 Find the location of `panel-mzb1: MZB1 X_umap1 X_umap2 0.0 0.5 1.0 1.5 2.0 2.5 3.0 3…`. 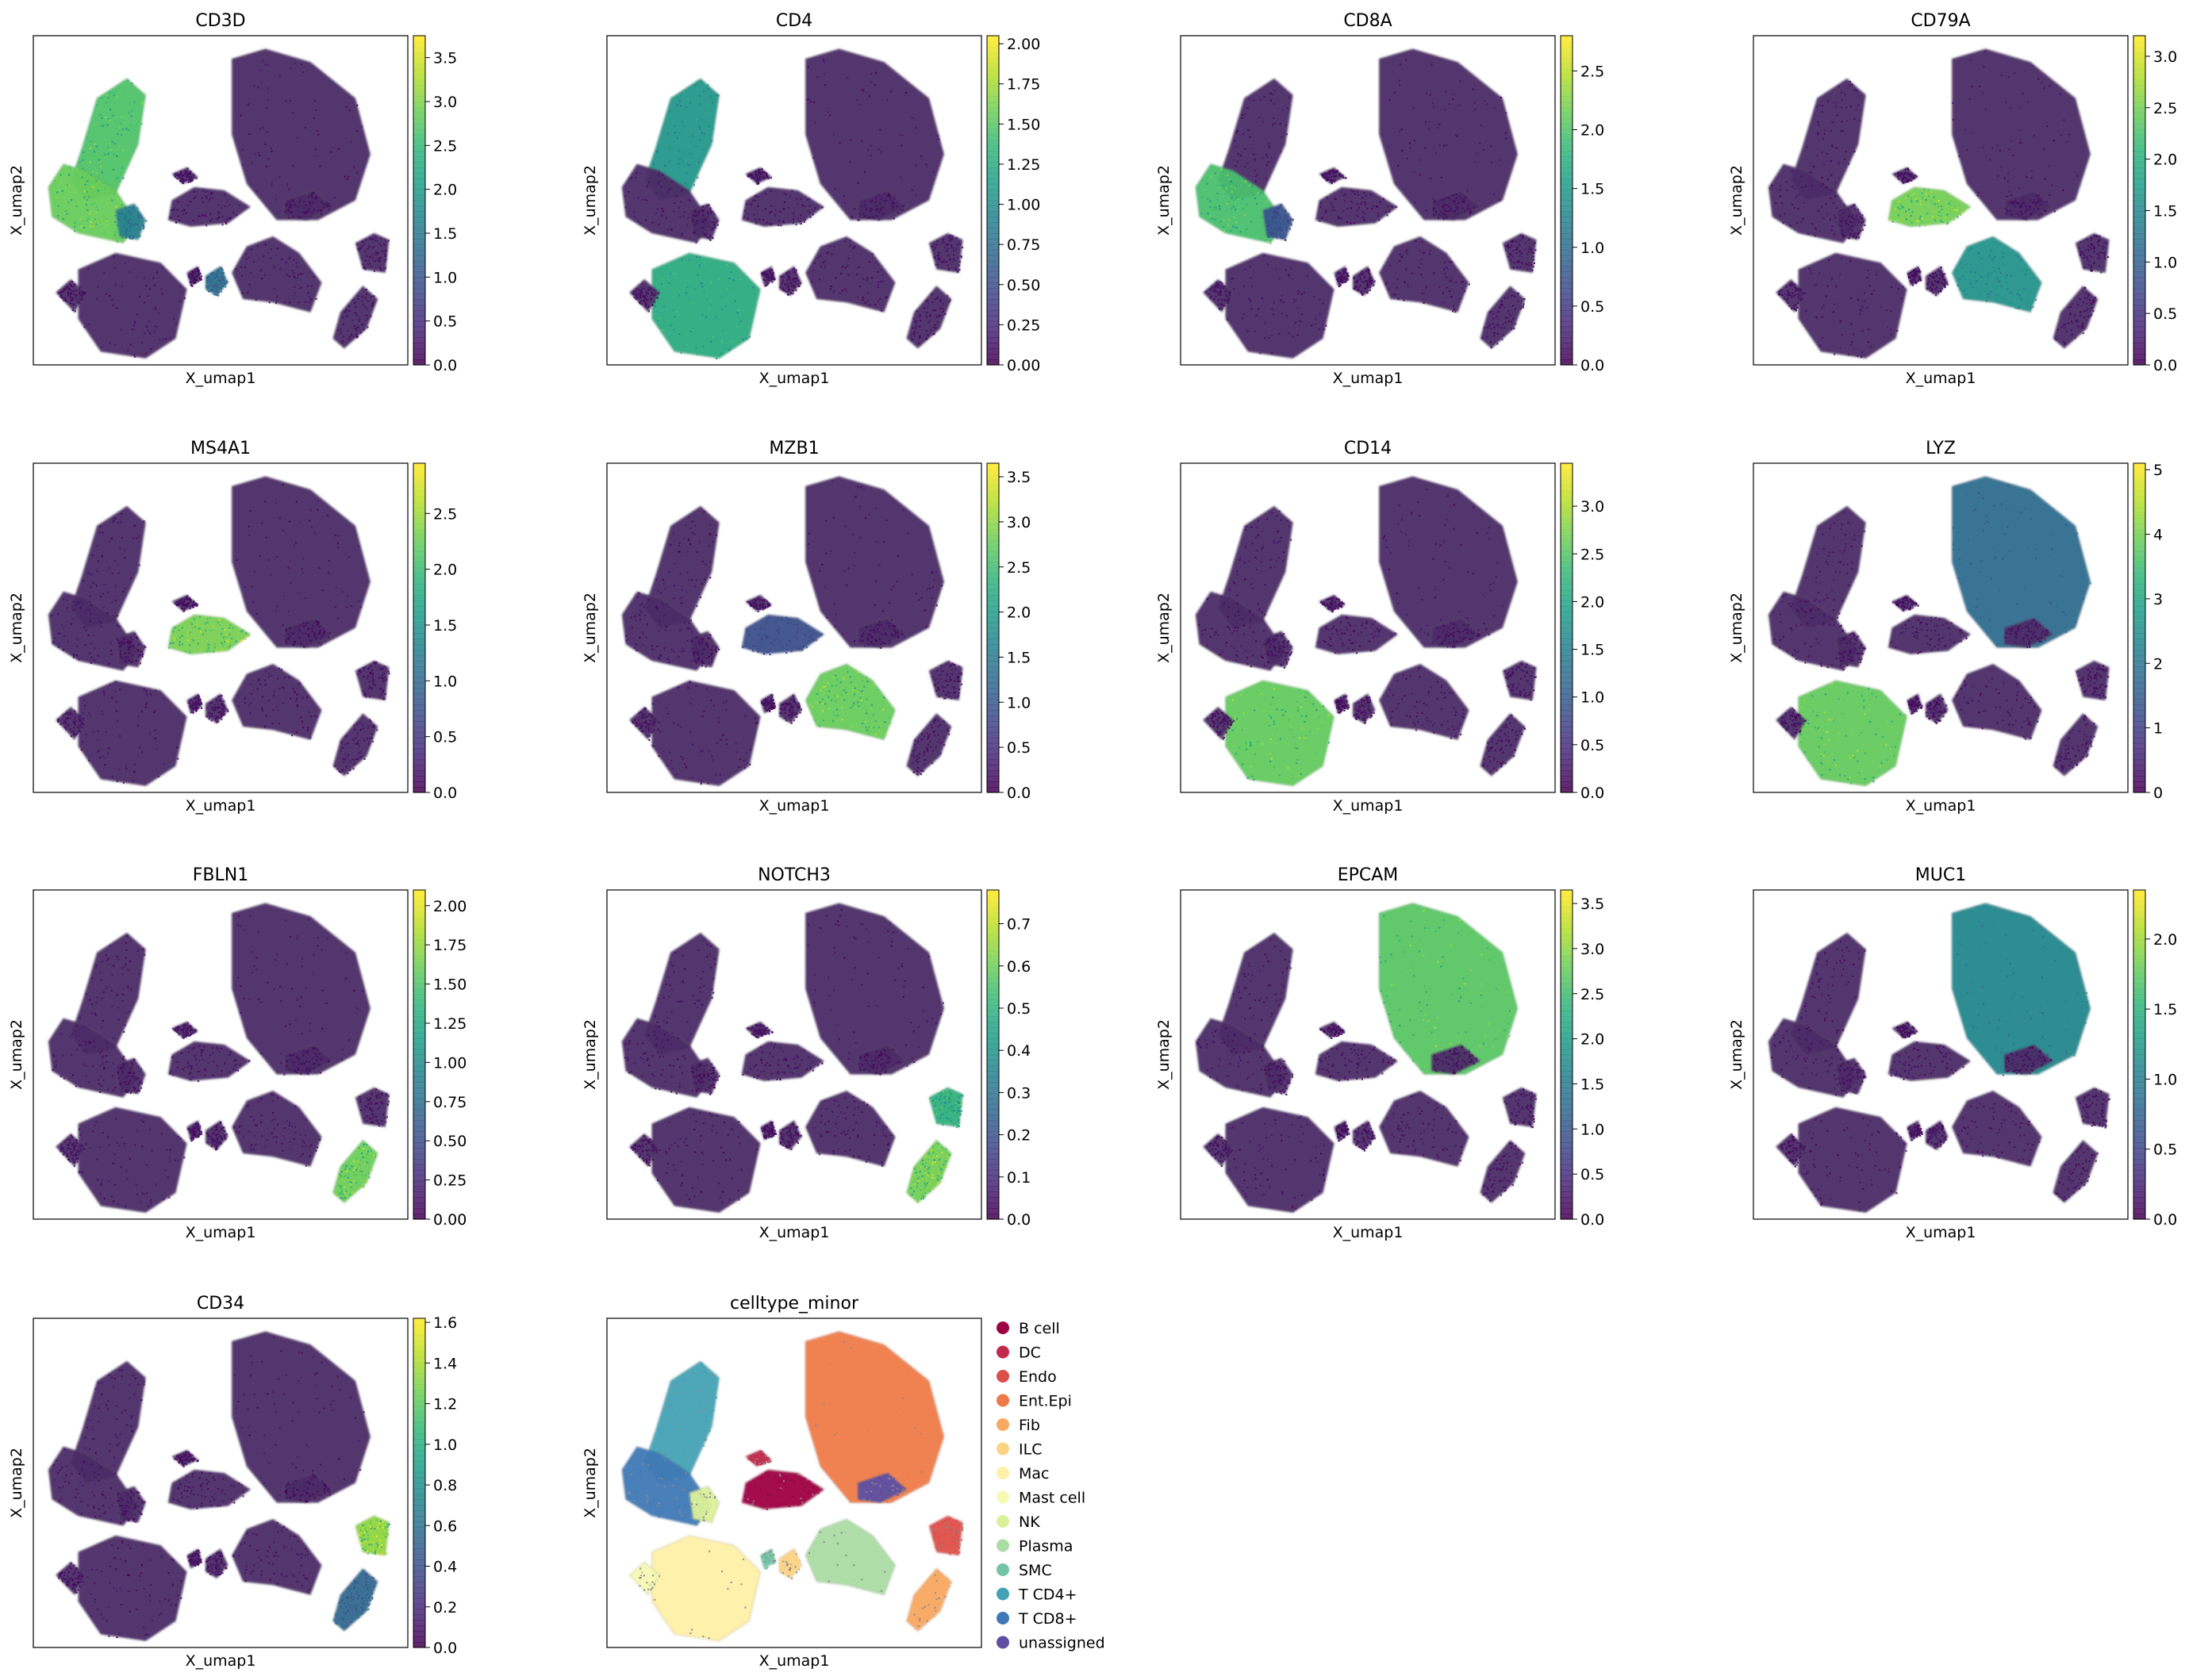

panel-mzb1: MZB1 X_umap1 X_umap2 0.0 0.5 1.0 1.5 2.0 2.5 3.0 3… is located at coordinates (806, 627).